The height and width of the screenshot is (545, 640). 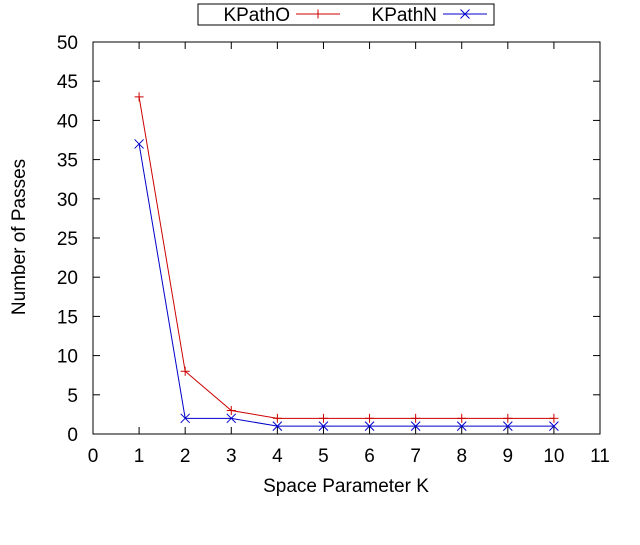 What do you see at coordinates (139, 456) in the screenshot?
I see `x-tick-label: 1` at bounding box center [139, 456].